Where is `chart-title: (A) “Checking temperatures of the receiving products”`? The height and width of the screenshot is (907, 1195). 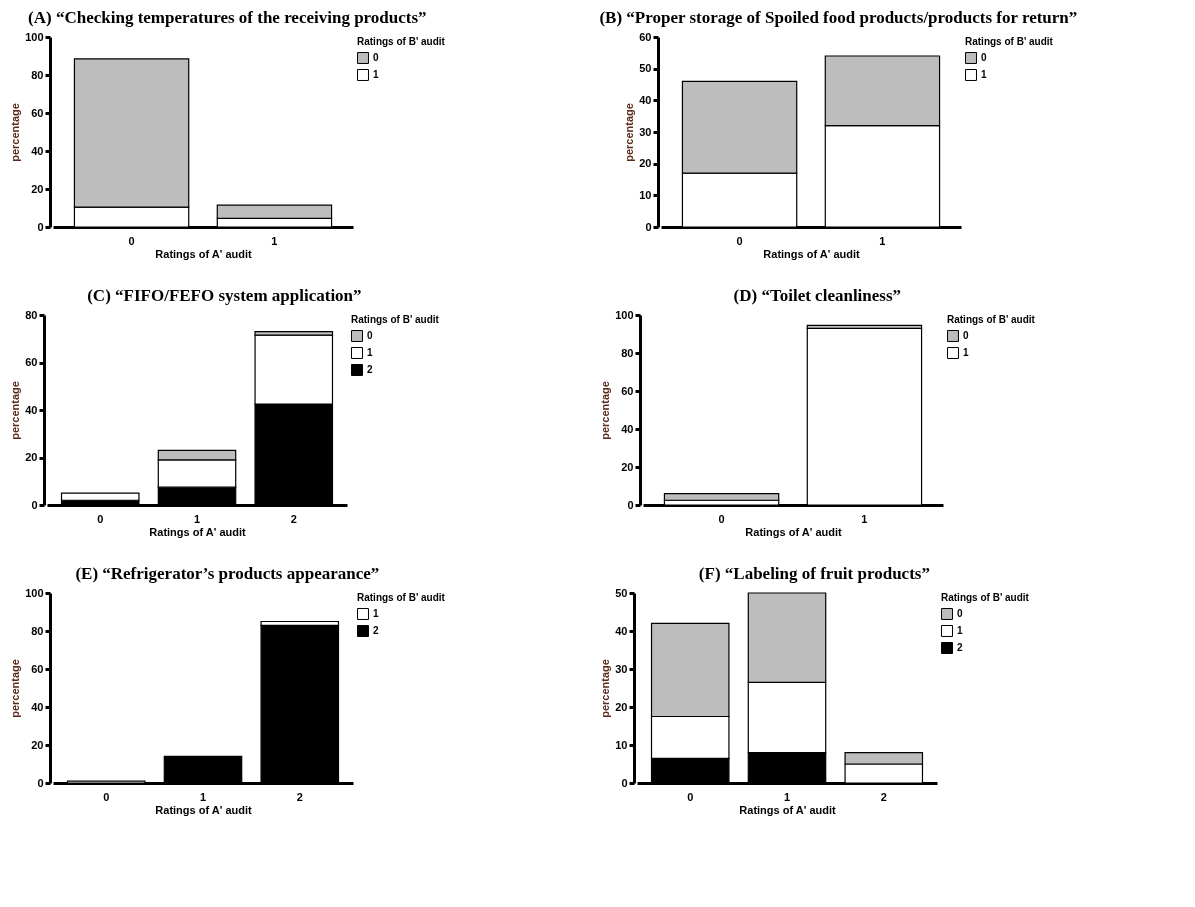 chart-title: (A) “Checking temperatures of the receiving products” is located at coordinates (227, 17).